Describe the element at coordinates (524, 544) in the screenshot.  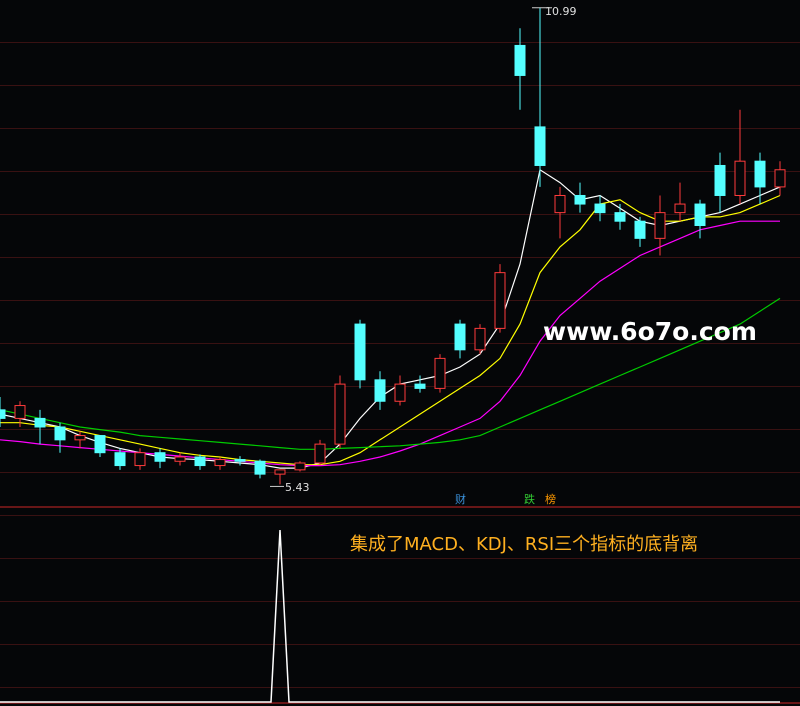
I see `annotation: 集成了MACD、KDJ、RSI三个指标的底背离` at that location.